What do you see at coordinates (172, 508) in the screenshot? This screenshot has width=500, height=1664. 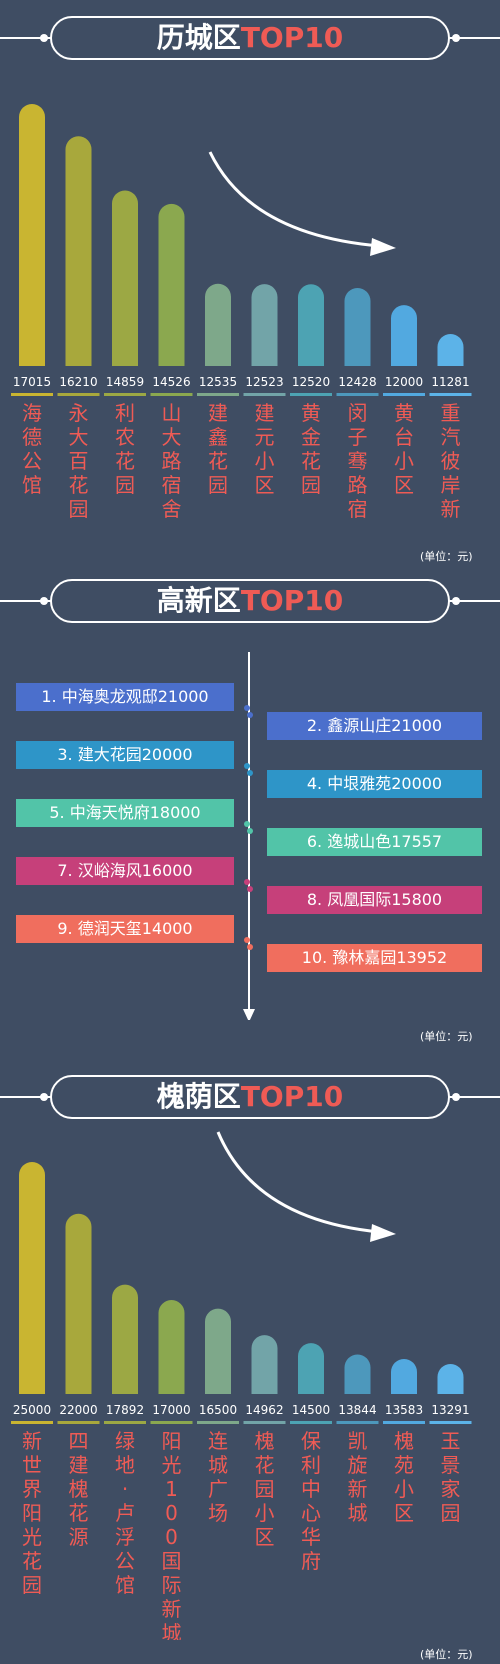 I see `category-label-char: 舍` at bounding box center [172, 508].